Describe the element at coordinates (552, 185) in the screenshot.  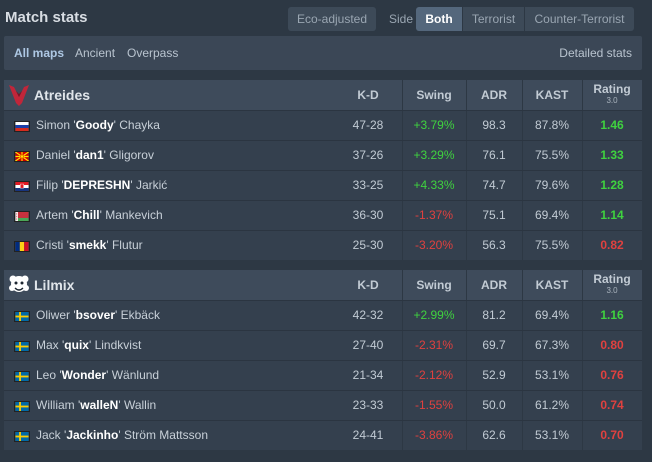
I see `kast-value: 79.6%` at that location.